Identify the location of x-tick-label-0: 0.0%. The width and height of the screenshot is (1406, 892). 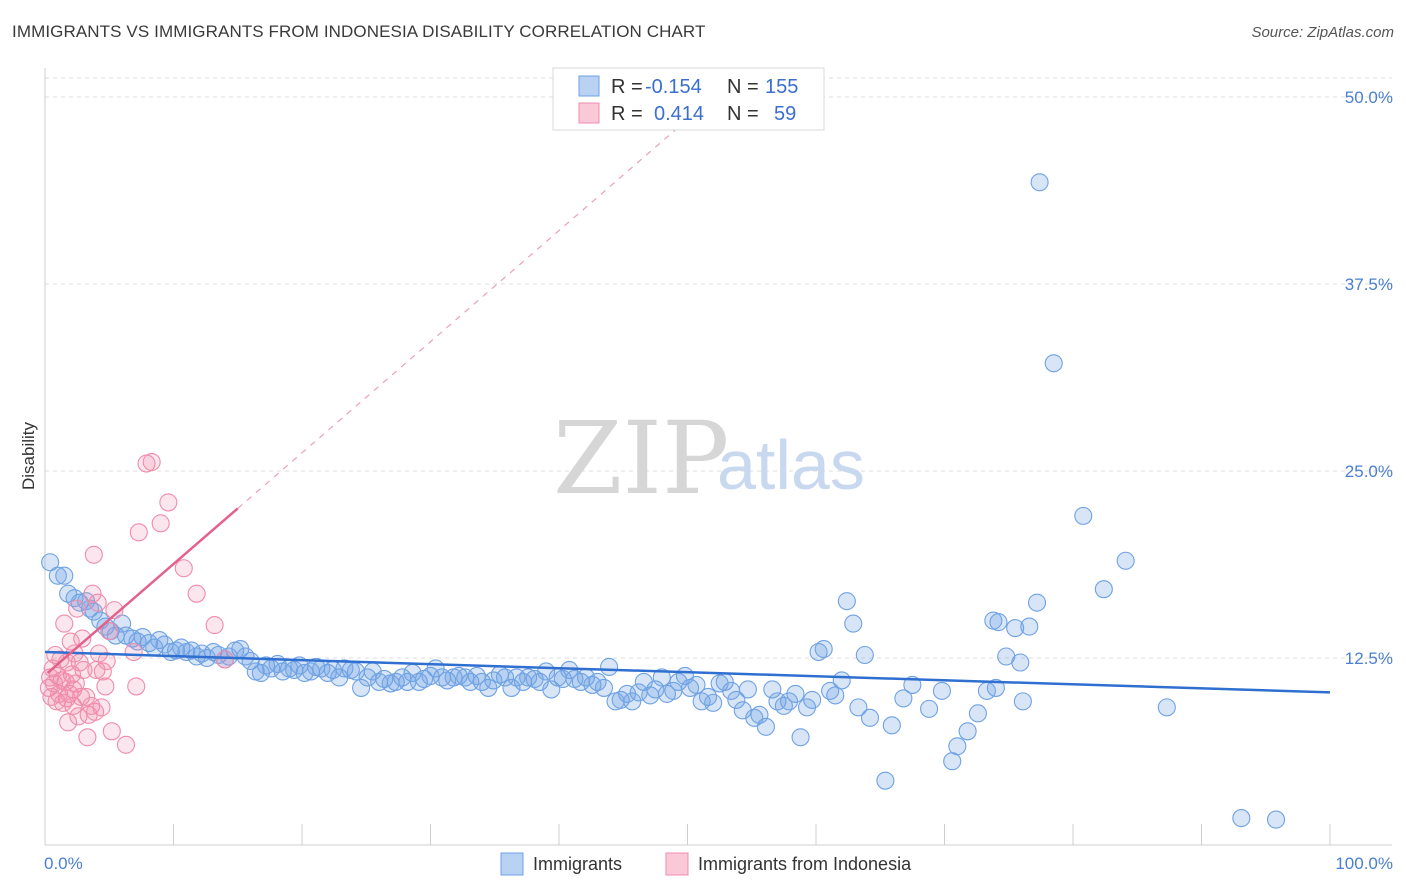
(63, 863).